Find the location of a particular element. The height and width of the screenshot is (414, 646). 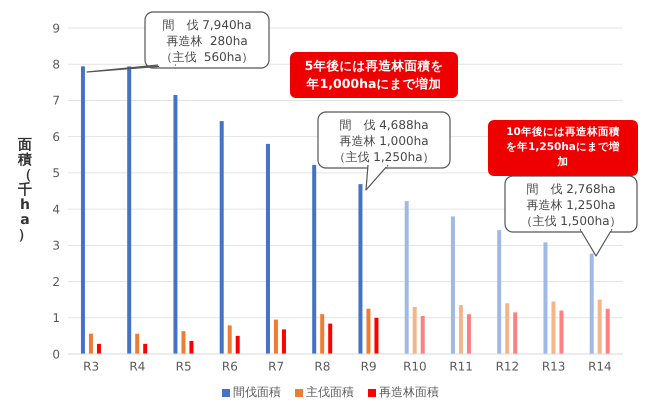

x-tick-label: R10 is located at coordinates (415, 367).